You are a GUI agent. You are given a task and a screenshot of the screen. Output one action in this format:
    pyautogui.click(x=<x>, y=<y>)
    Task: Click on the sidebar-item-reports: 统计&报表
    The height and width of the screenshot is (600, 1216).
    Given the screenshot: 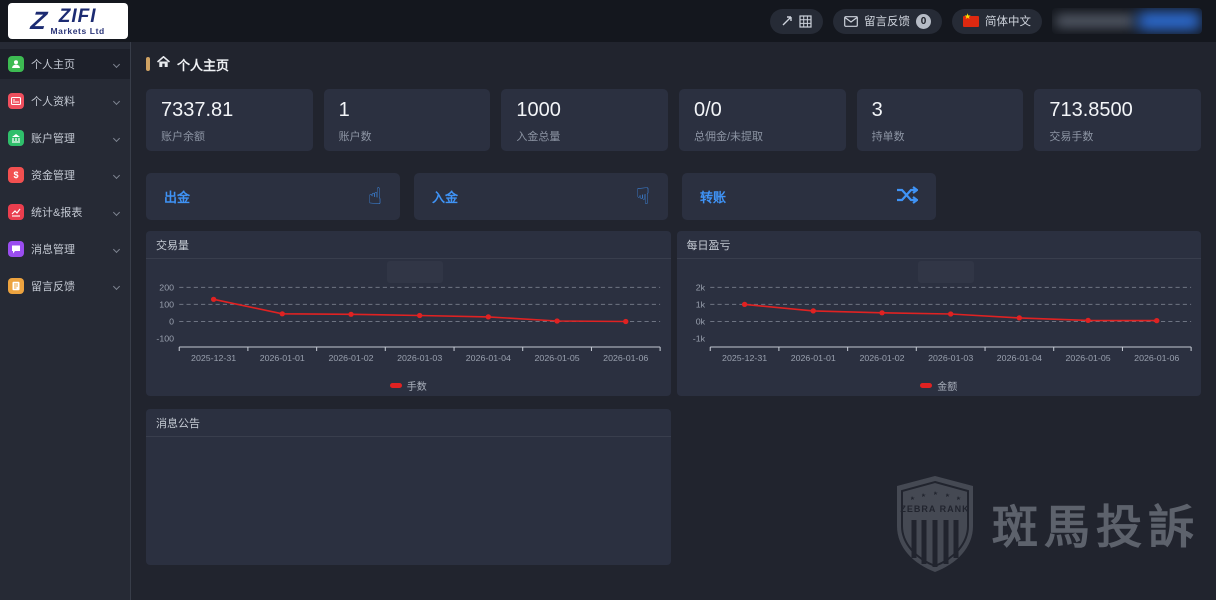 What is the action you would take?
    pyautogui.click(x=65, y=212)
    